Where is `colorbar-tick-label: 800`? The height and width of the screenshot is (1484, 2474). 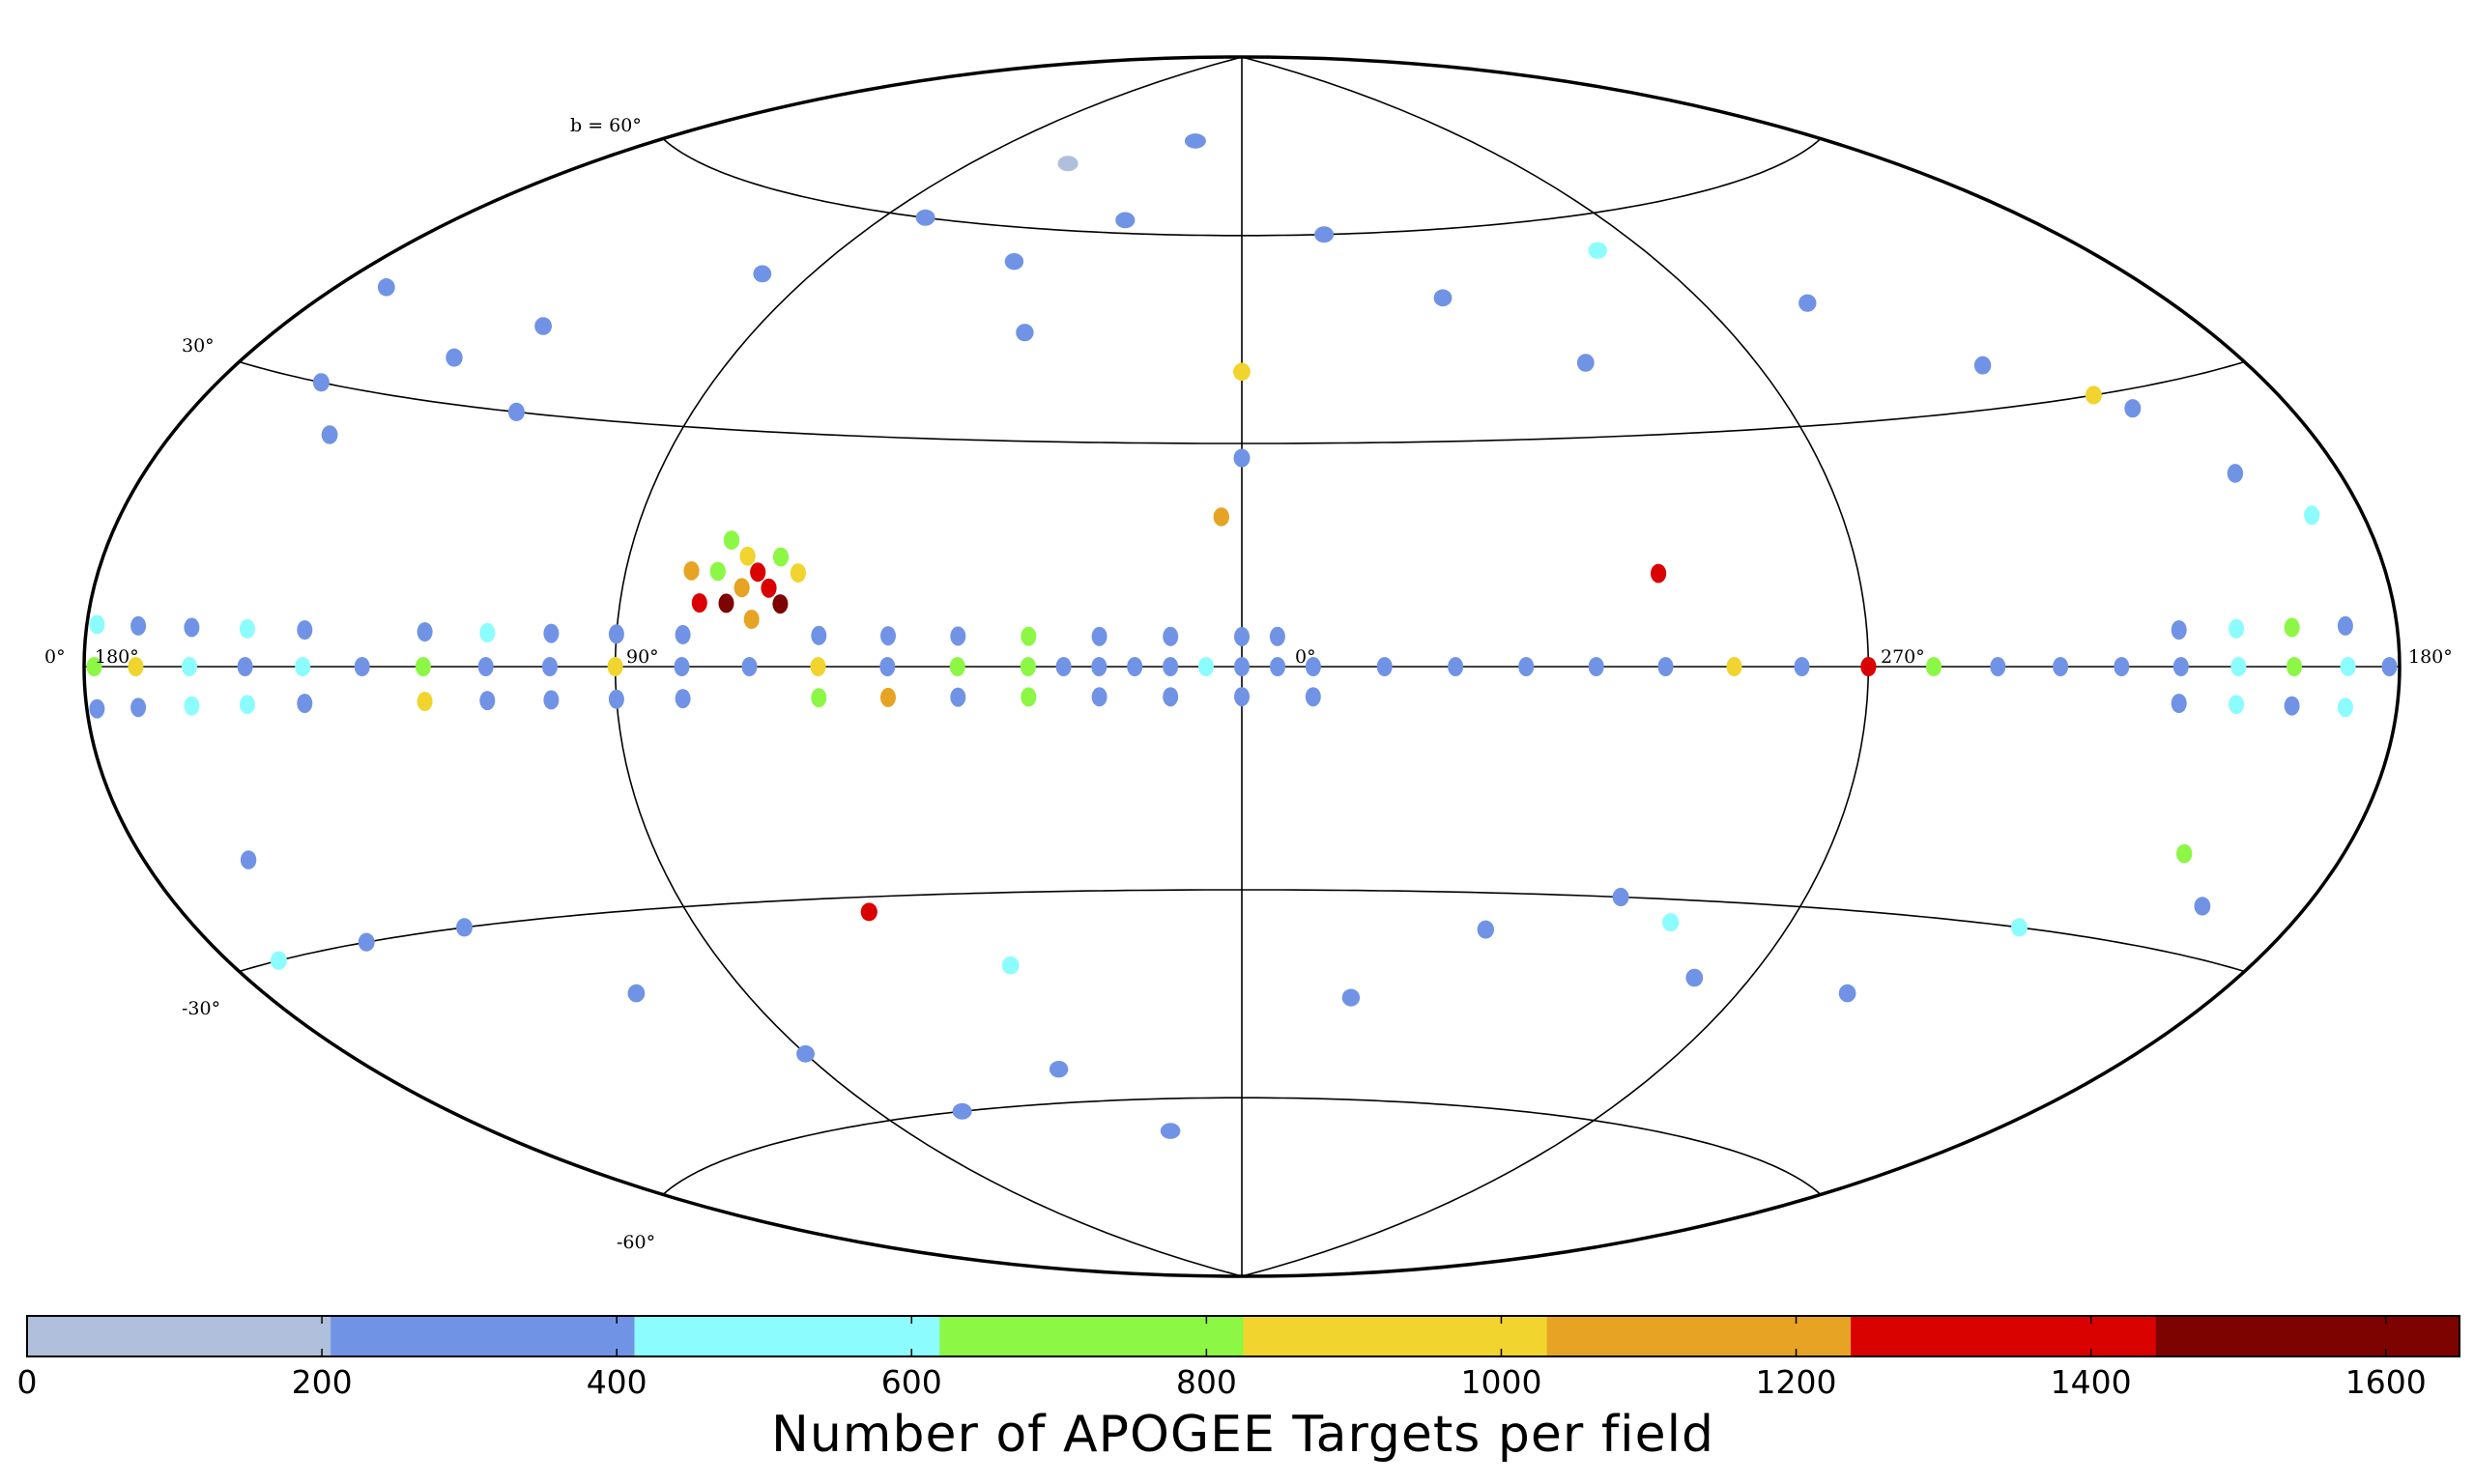
colorbar-tick-label: 800 is located at coordinates (1207, 1382).